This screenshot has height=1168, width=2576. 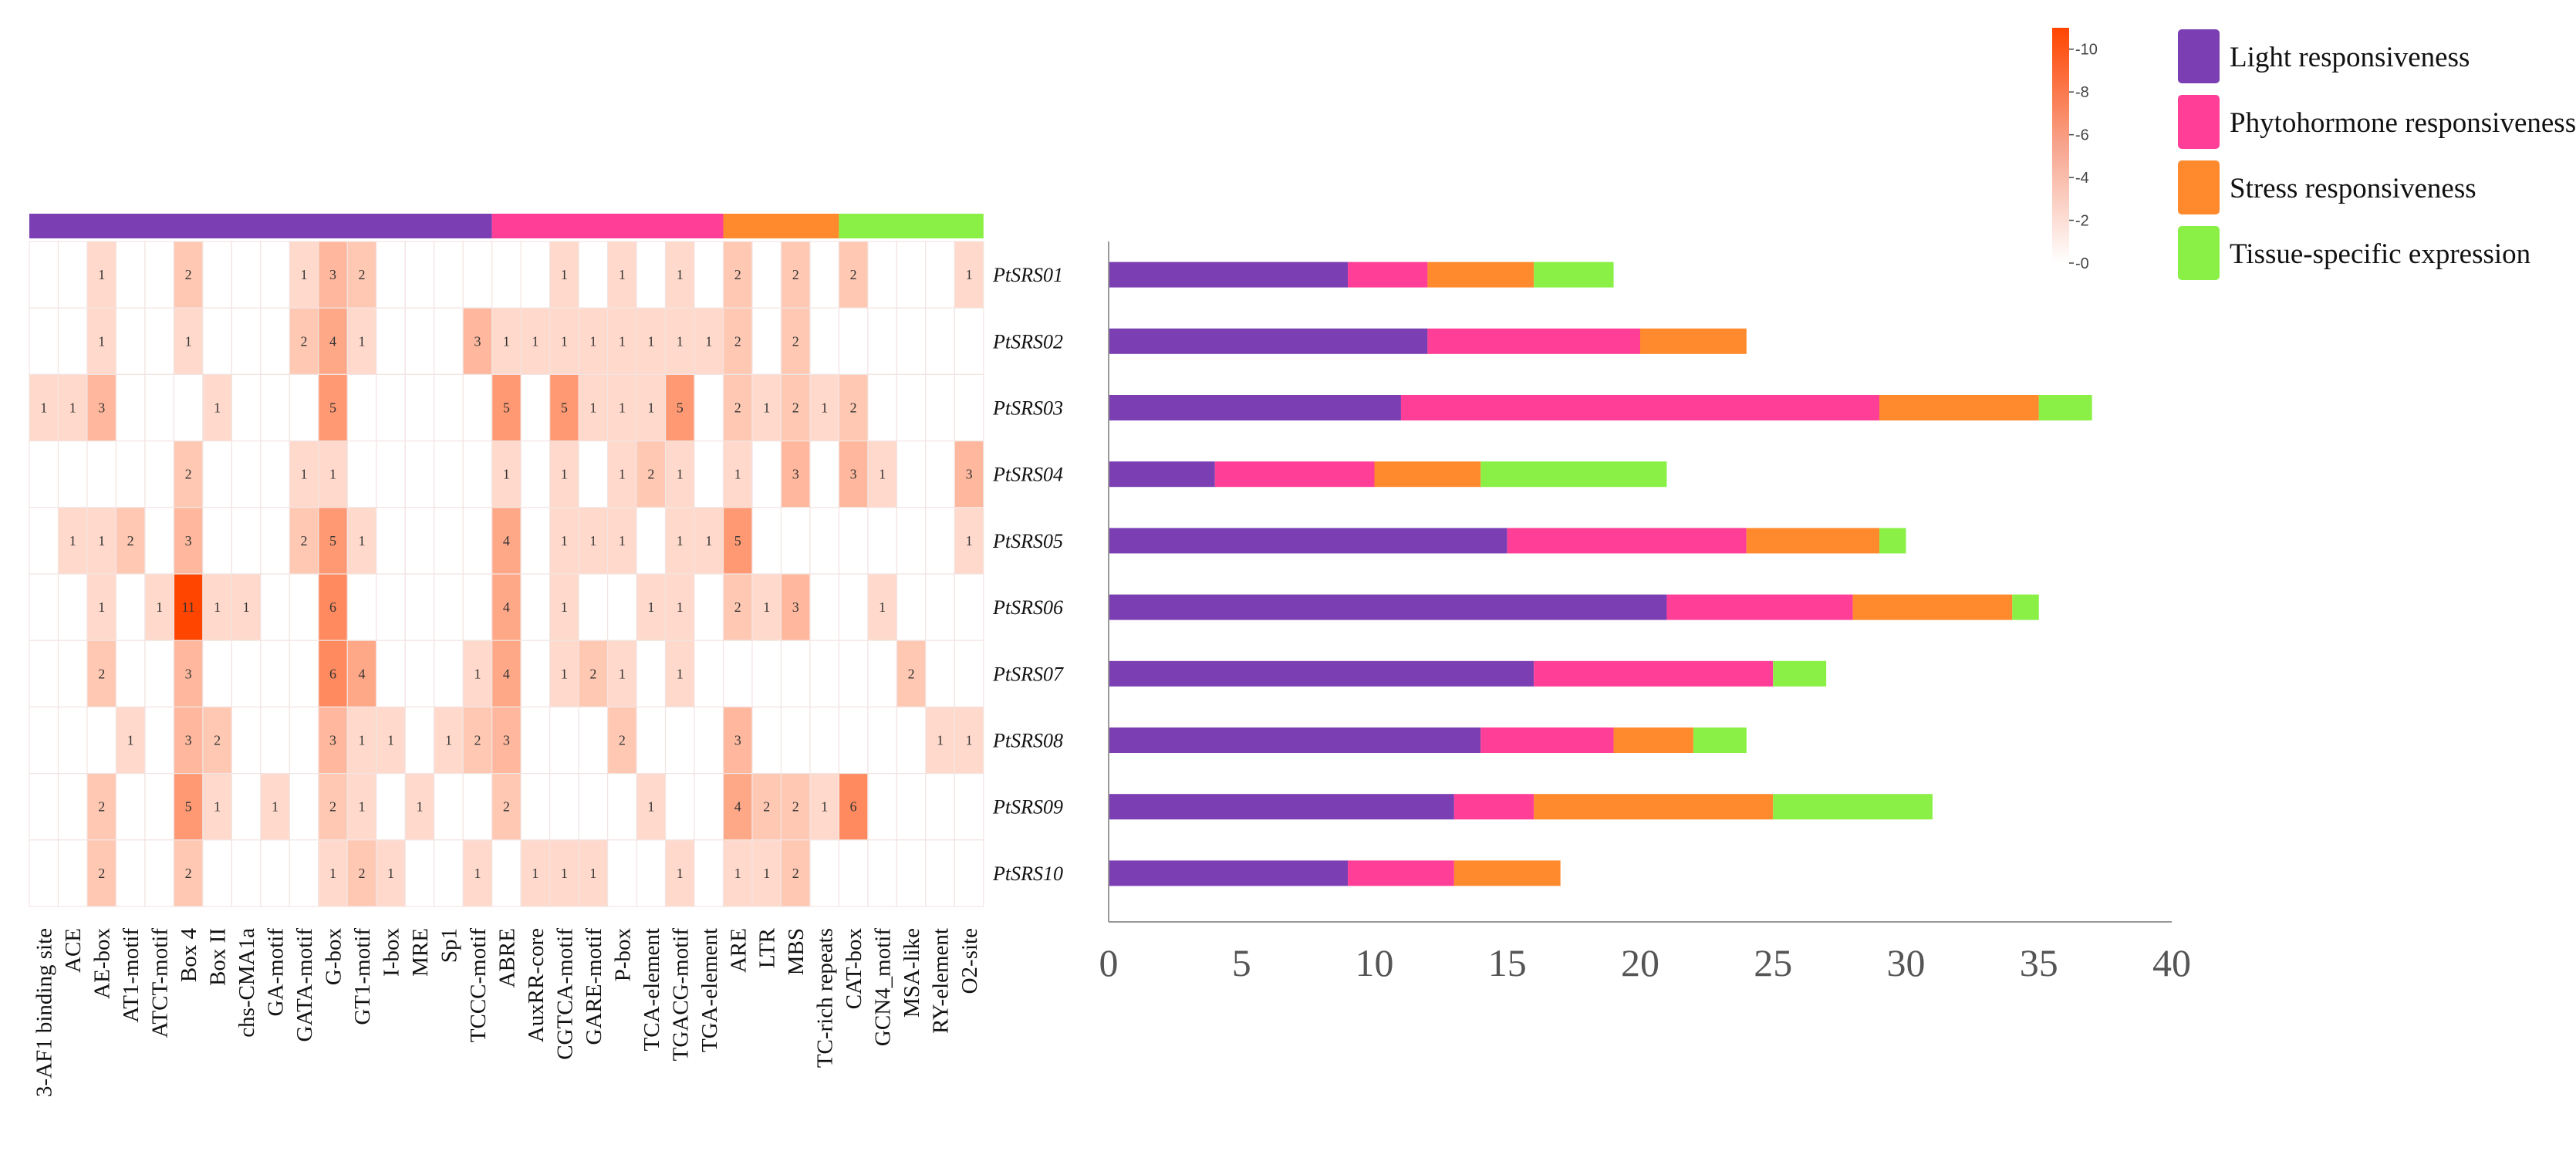 What do you see at coordinates (218, 957) in the screenshot?
I see `motif-label: Box II` at bounding box center [218, 957].